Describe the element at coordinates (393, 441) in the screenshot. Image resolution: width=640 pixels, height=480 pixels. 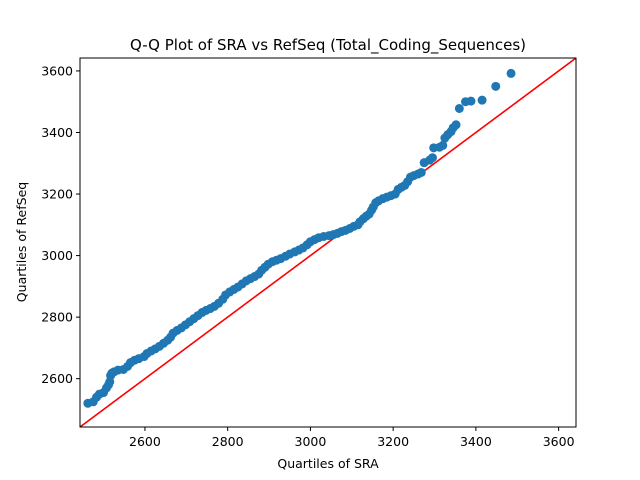
I see `x-tick-label: 3200` at that location.